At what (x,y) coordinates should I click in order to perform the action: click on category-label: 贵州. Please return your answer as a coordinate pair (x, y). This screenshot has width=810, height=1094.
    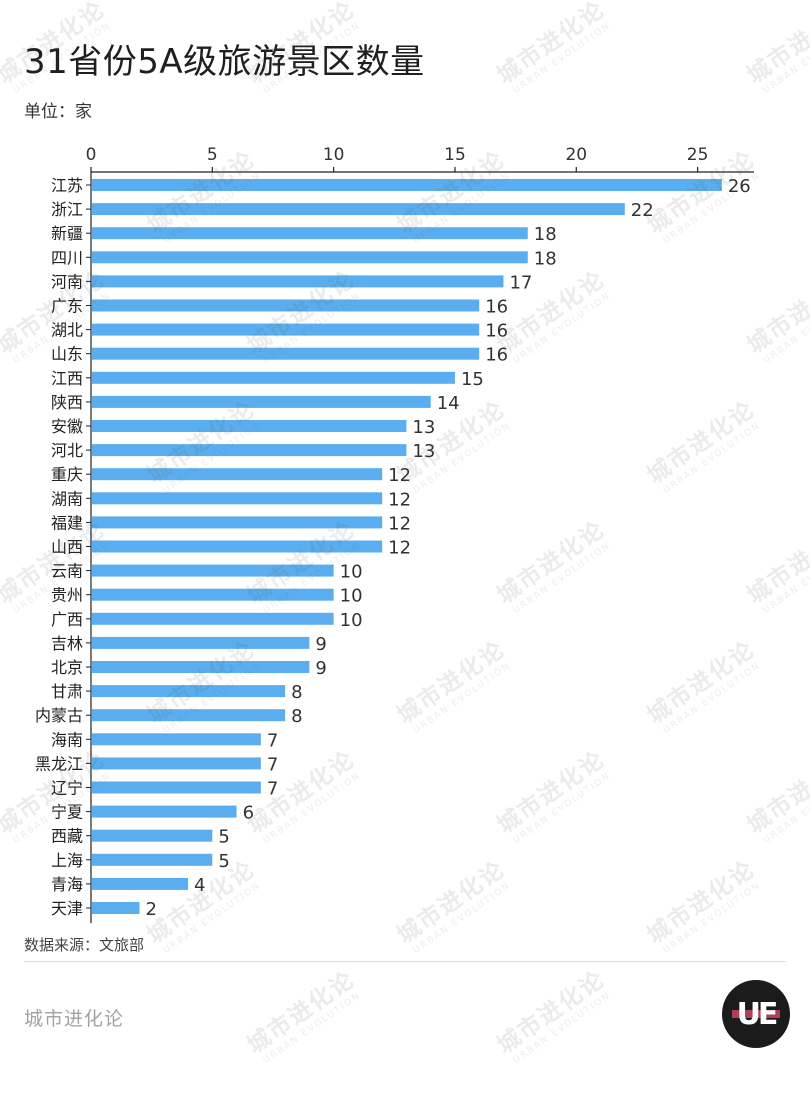
    Looking at the image, I should click on (67, 595).